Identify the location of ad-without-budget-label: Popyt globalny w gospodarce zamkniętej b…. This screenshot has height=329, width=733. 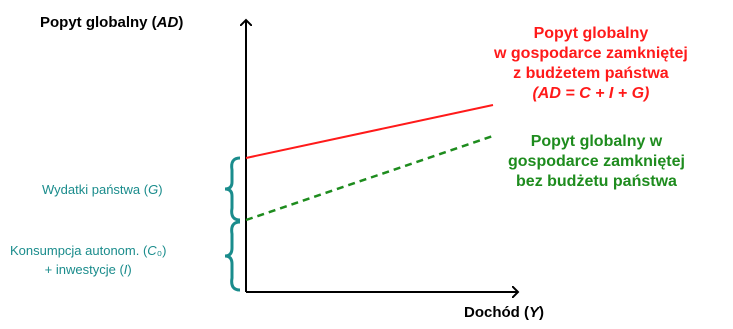
(596, 161).